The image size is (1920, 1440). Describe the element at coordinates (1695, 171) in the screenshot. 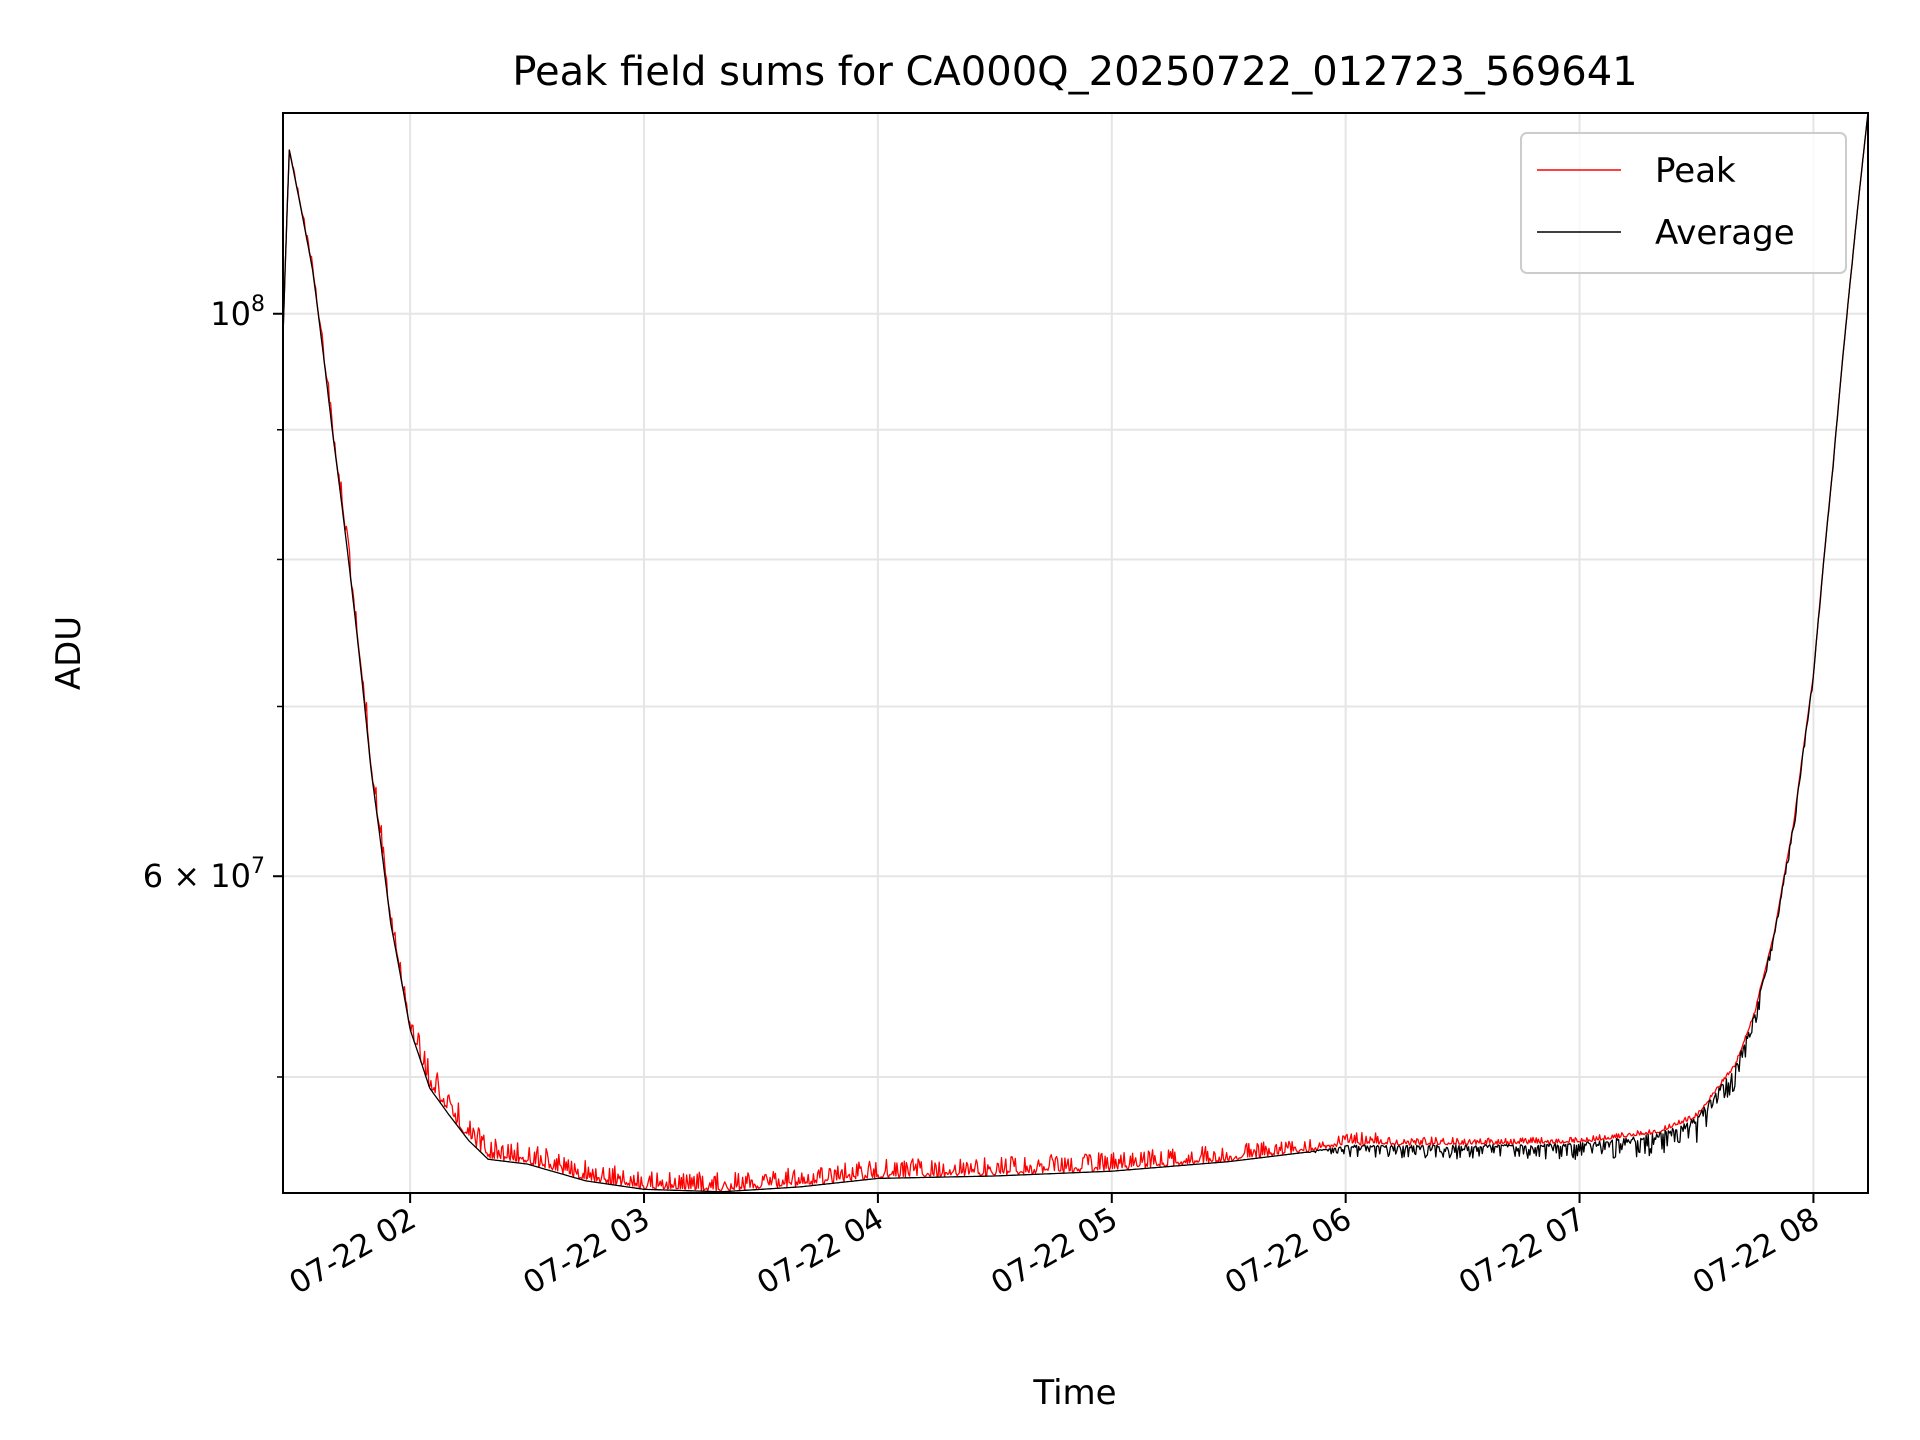

I see `legend-label-peak: Peak` at that location.